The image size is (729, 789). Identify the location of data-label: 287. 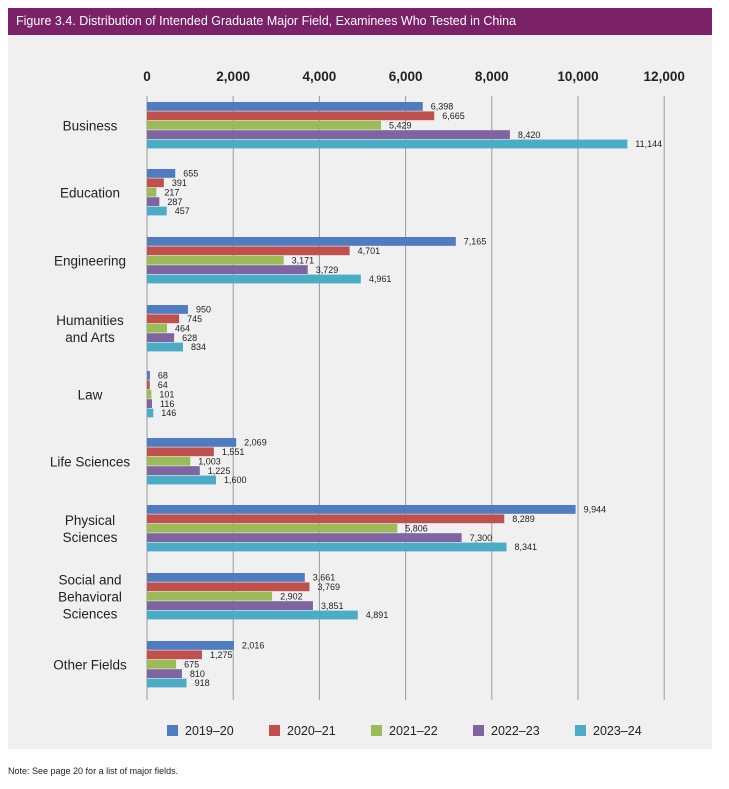
(174, 202).